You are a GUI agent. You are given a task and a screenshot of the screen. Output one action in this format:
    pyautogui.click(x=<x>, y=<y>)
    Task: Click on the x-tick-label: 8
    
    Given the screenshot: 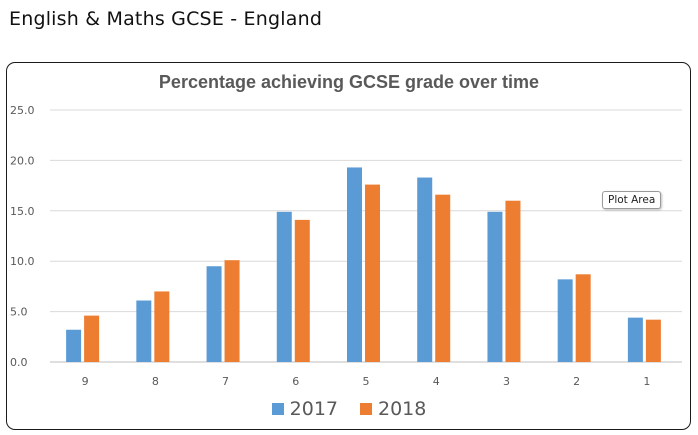 What is the action you would take?
    pyautogui.click(x=155, y=381)
    